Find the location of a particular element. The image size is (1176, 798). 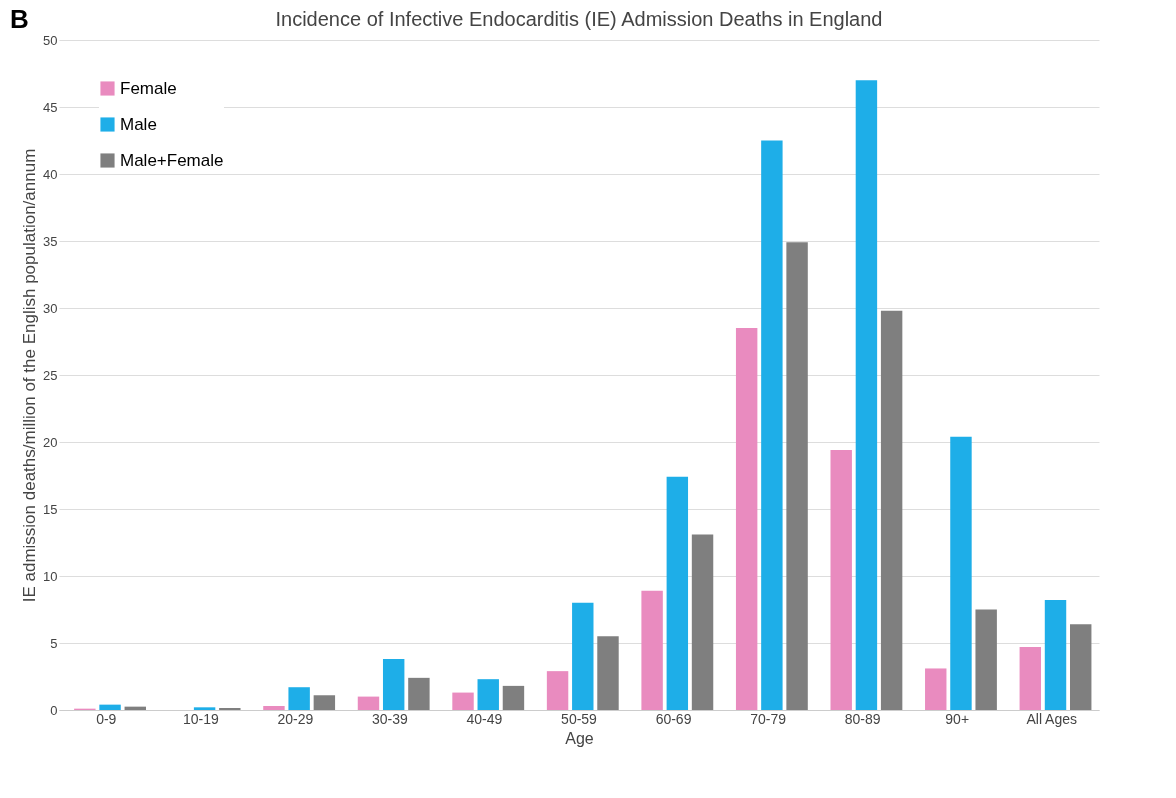

y-tick-label: 35 is located at coordinates (50, 241).